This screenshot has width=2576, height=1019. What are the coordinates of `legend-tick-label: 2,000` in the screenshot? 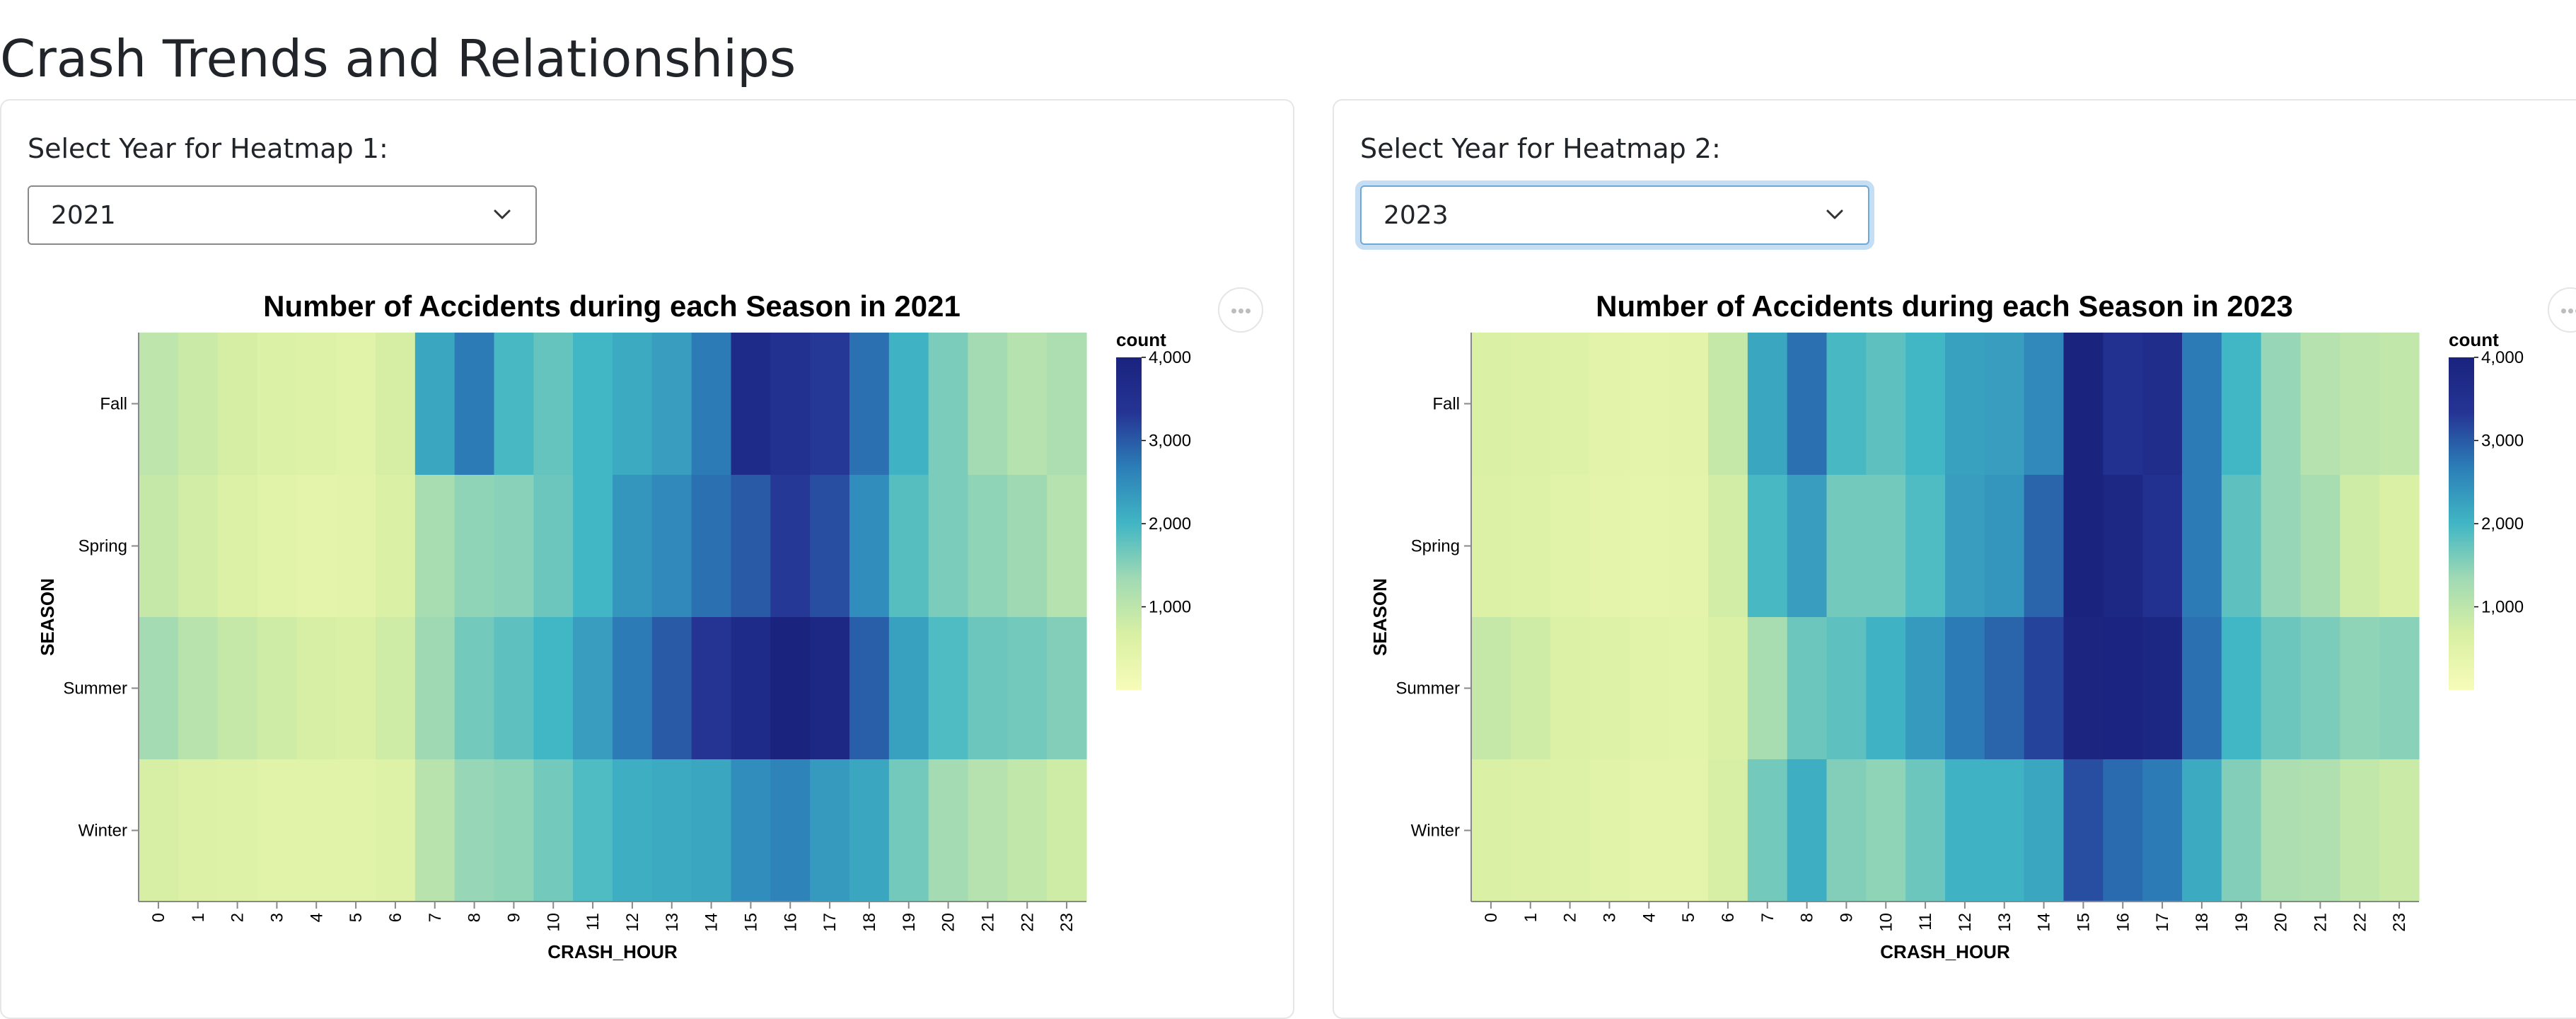 It's located at (1170, 524).